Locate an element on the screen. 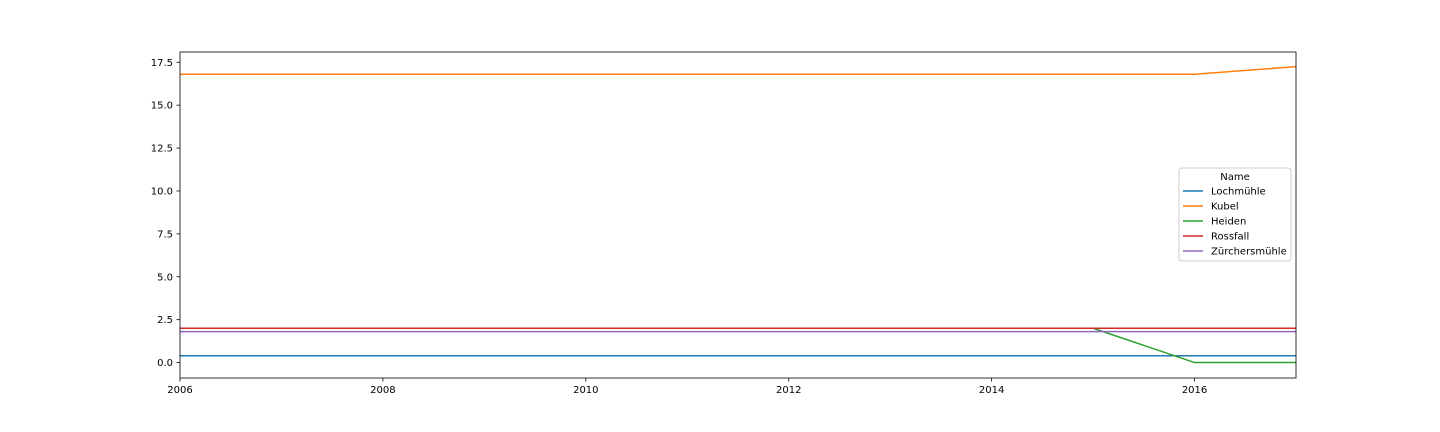 This screenshot has height=432, width=1440. x-tick-label: 2008 is located at coordinates (382, 390).